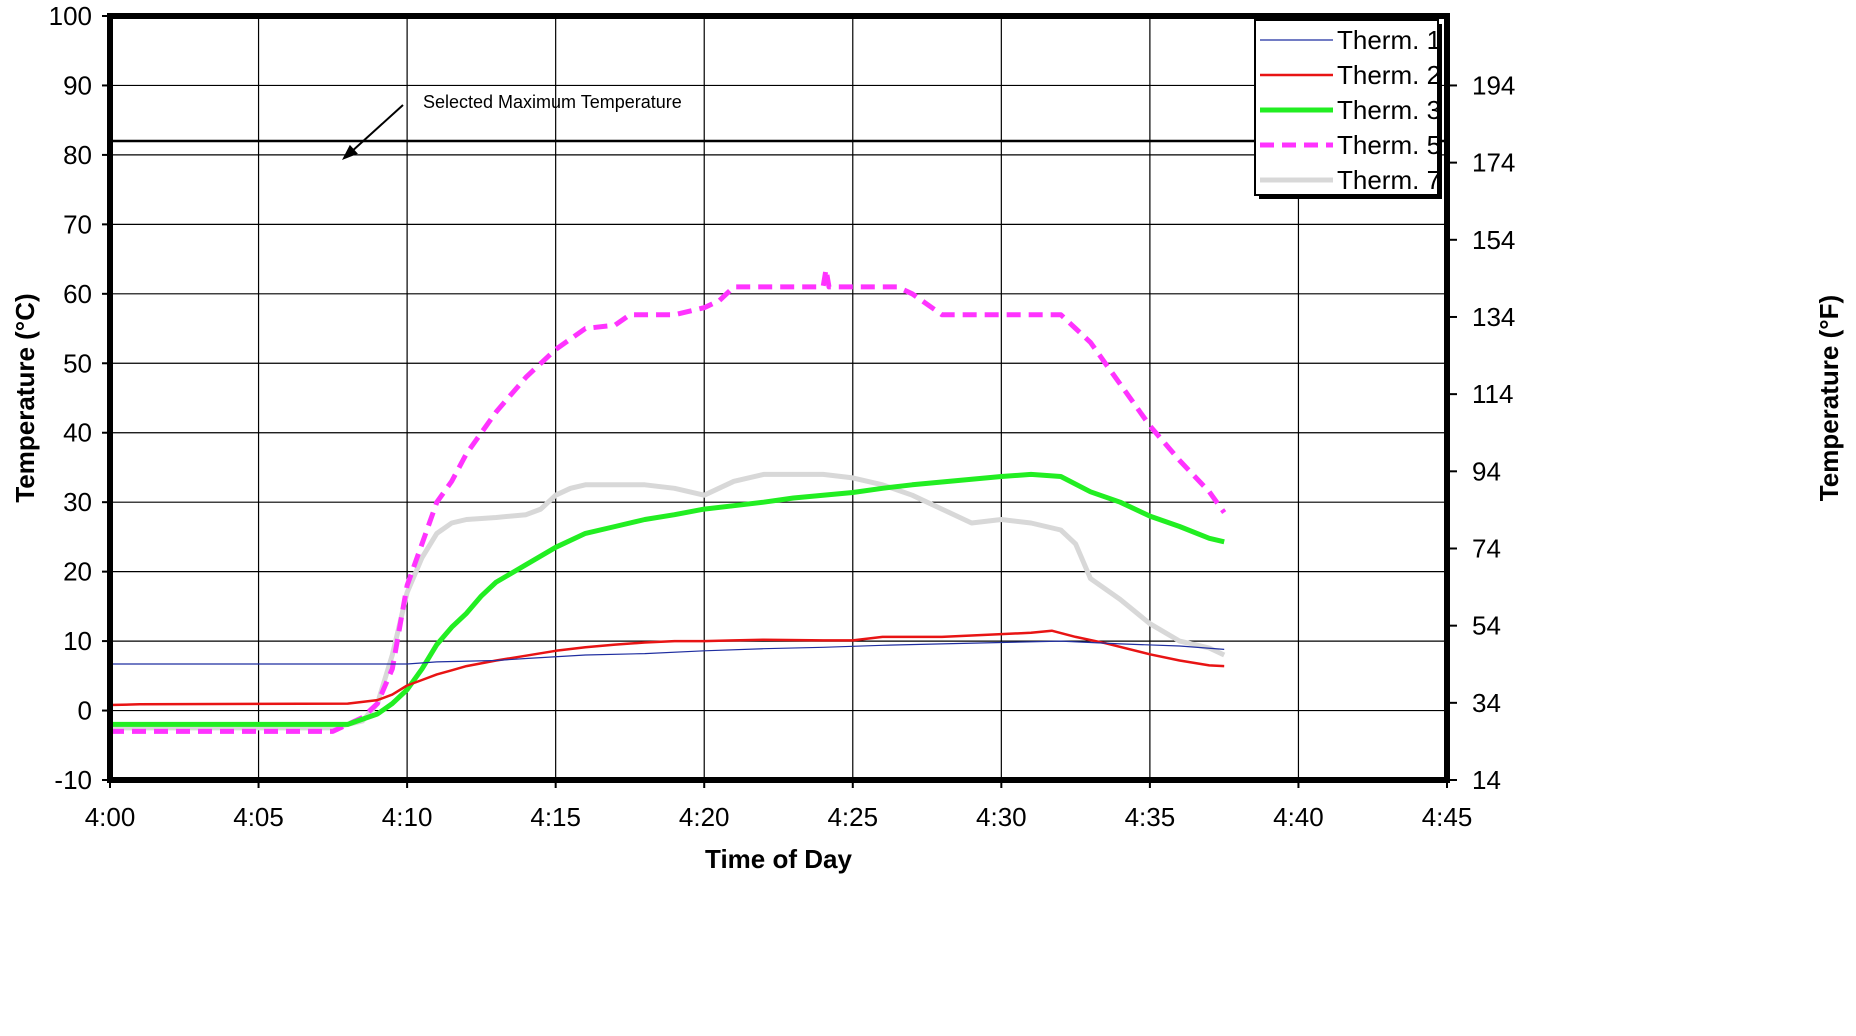  What do you see at coordinates (110, 817) in the screenshot?
I see `x-tick-label: 4:00` at bounding box center [110, 817].